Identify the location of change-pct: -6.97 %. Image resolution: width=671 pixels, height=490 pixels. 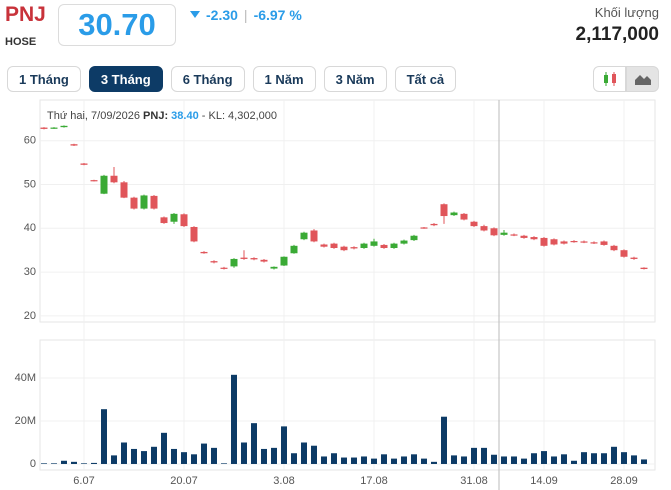
(277, 15).